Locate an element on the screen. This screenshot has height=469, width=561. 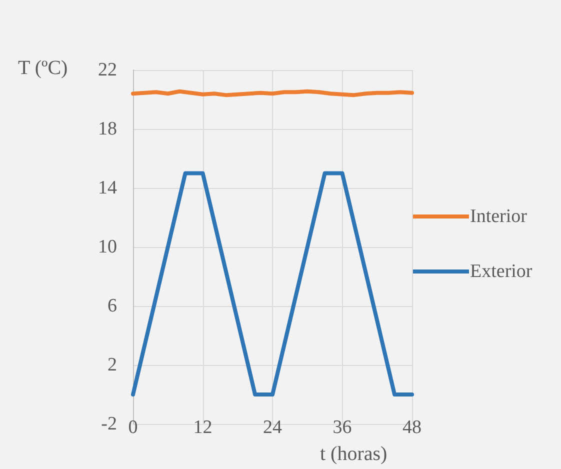
legend-label: Exterior is located at coordinates (501, 271).